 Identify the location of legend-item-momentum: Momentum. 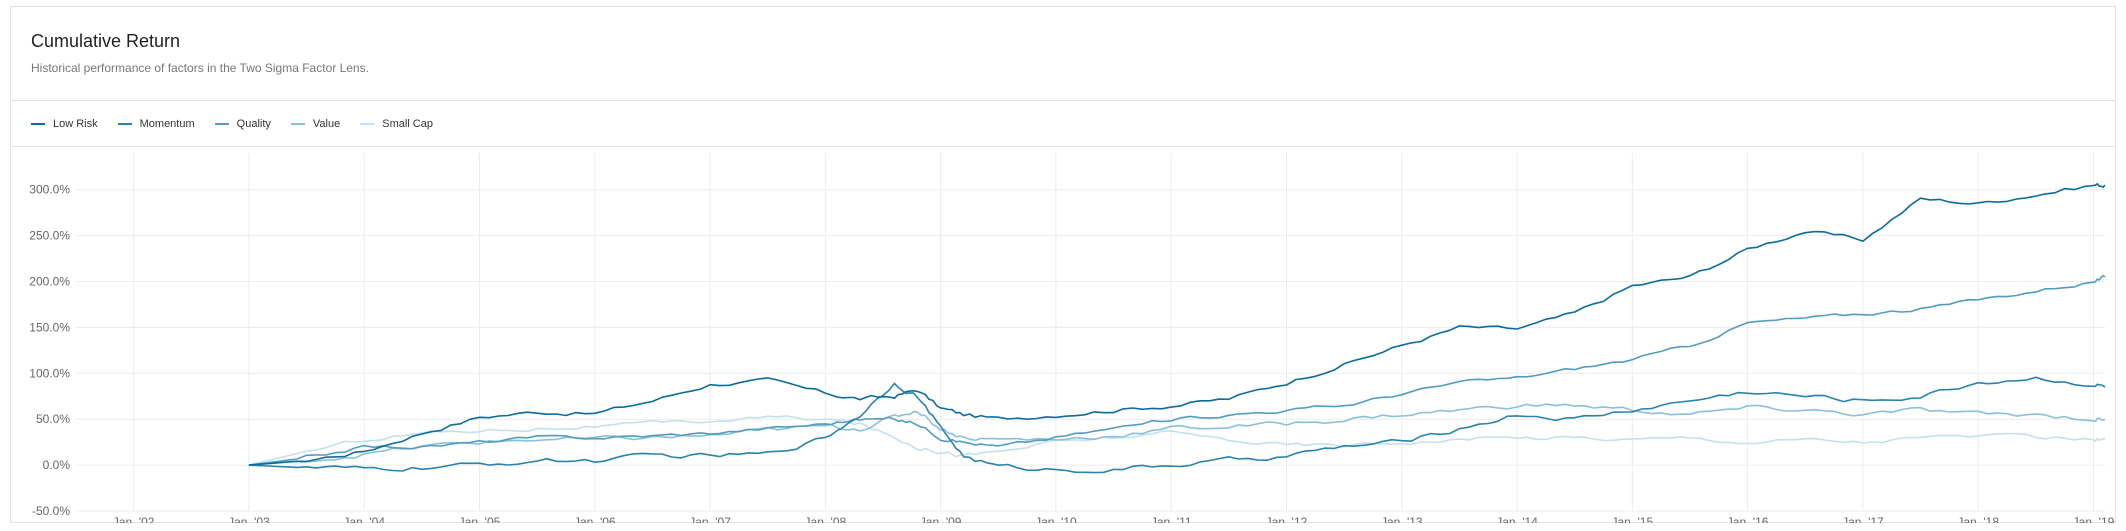
(156, 123).